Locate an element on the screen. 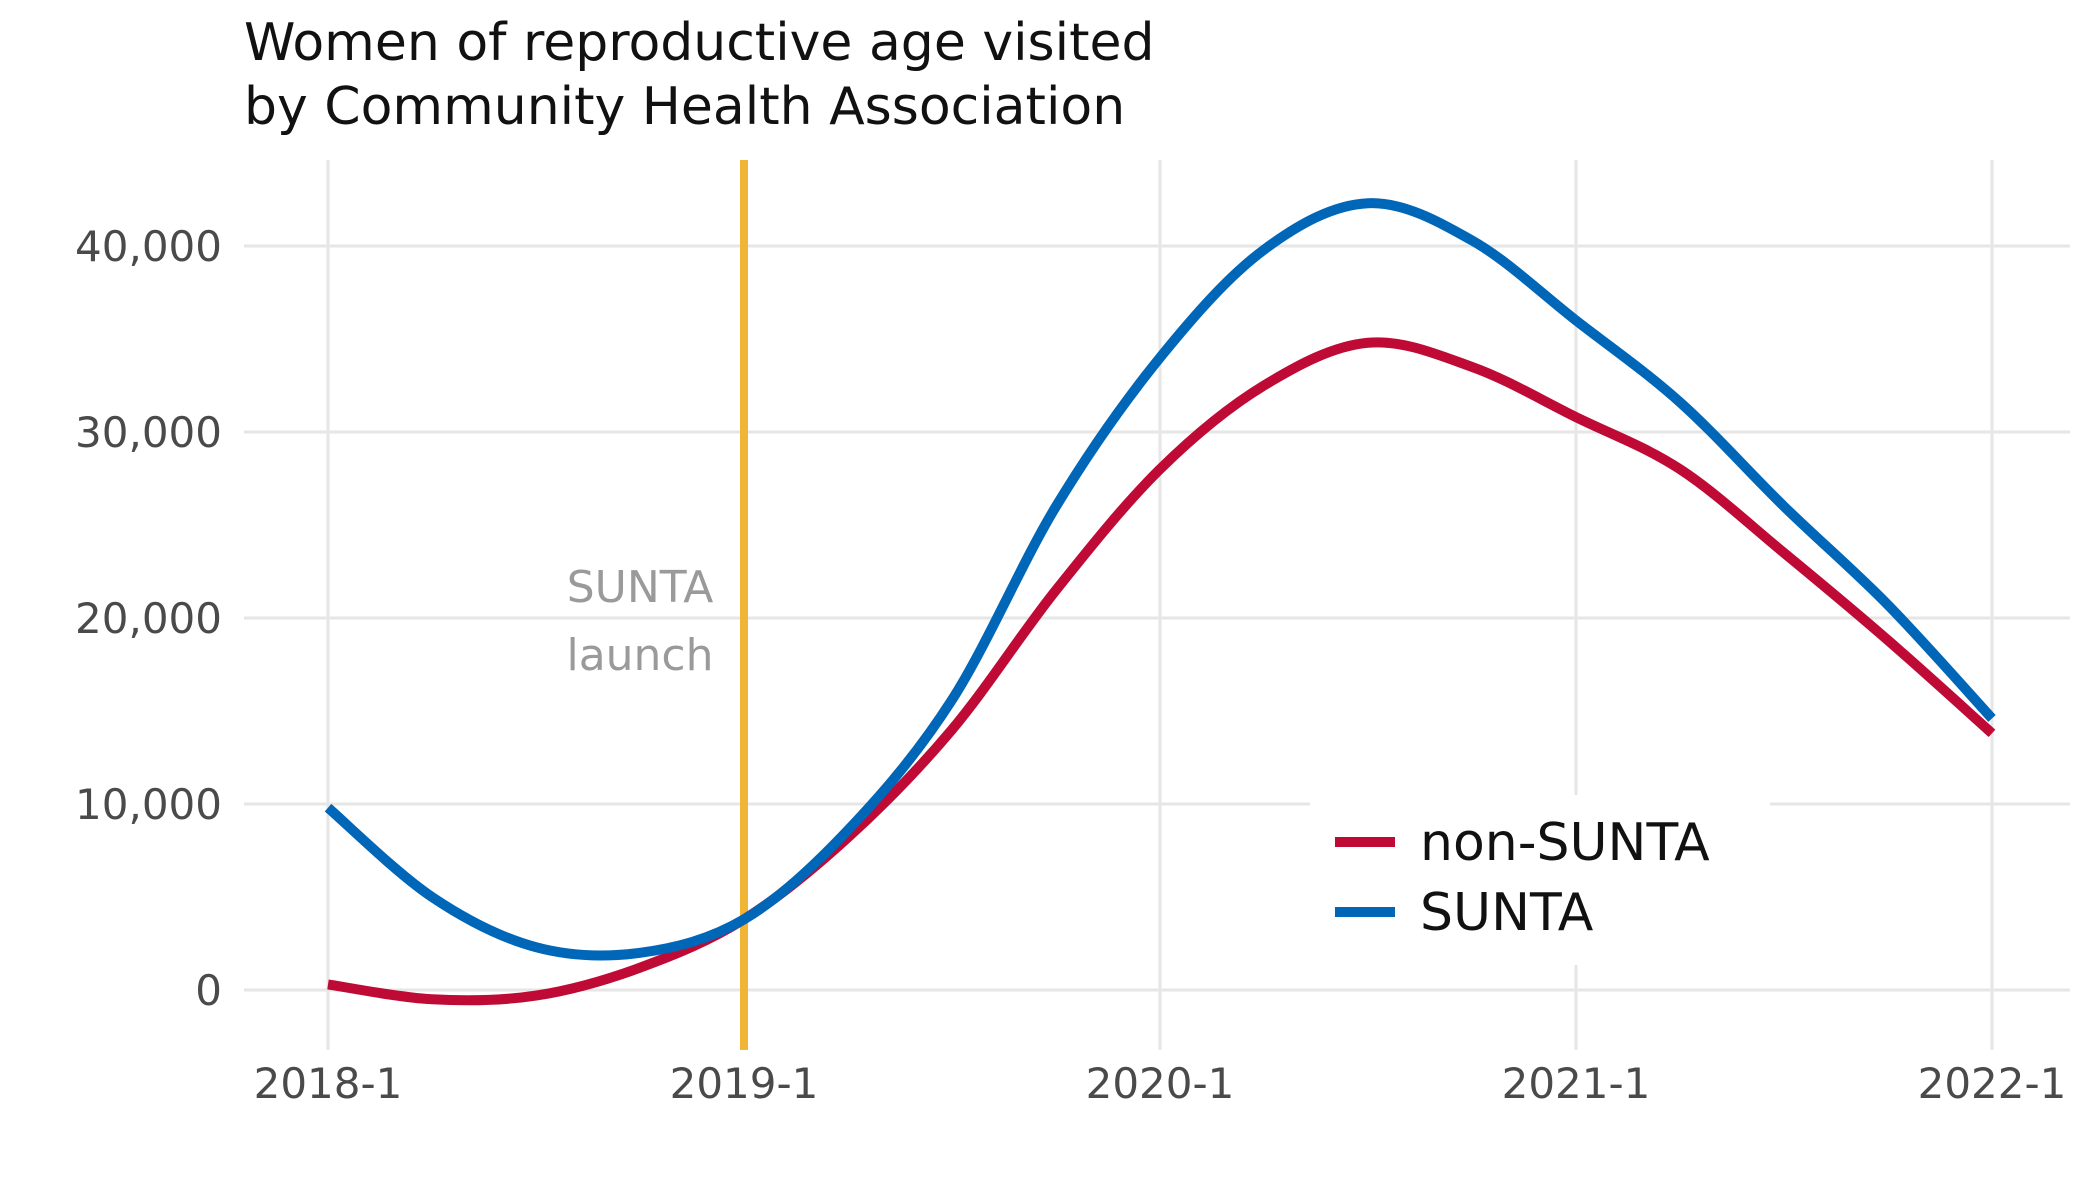  y-tick-label: 0 is located at coordinates (208, 990).